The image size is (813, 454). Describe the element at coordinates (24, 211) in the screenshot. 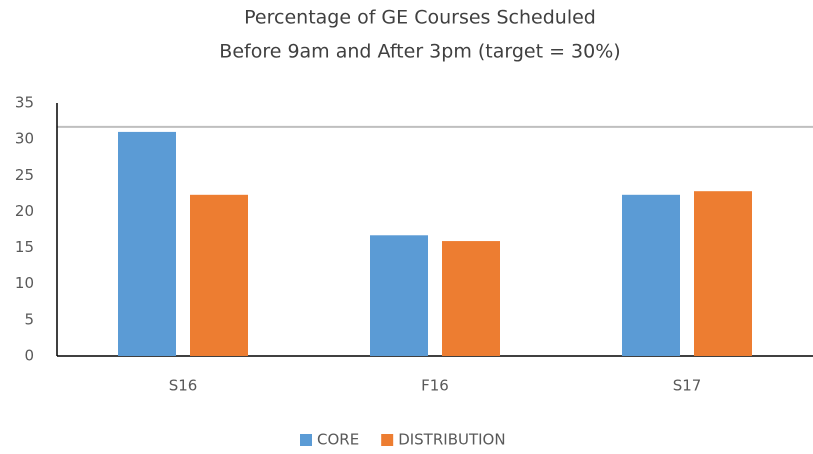

I see `y-tick-label: 20` at that location.